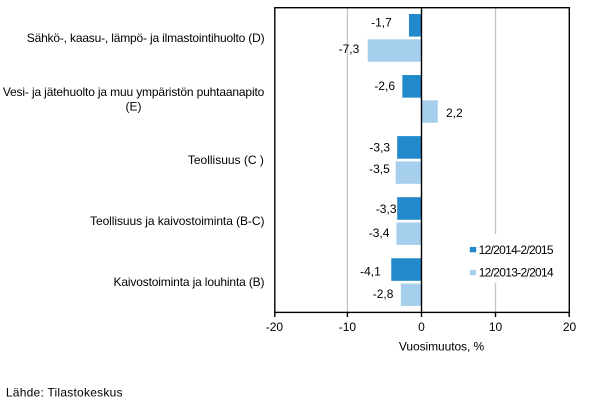 This screenshot has height=416, width=605. Describe the element at coordinates (177, 221) in the screenshot. I see `svg-text:Teollisuus ja kaivostoiminta (: Teollisuus ja kaivostoiminta (B-C)` at that location.